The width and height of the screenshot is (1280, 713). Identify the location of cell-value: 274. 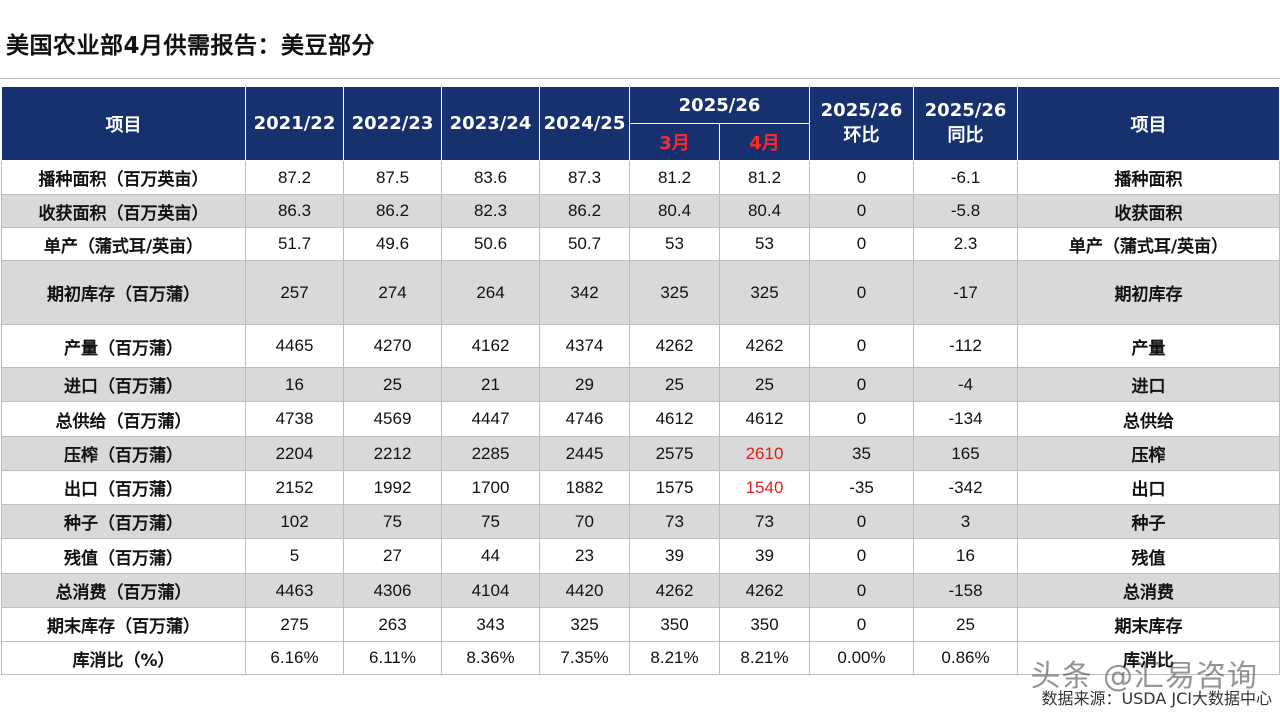
(392, 292).